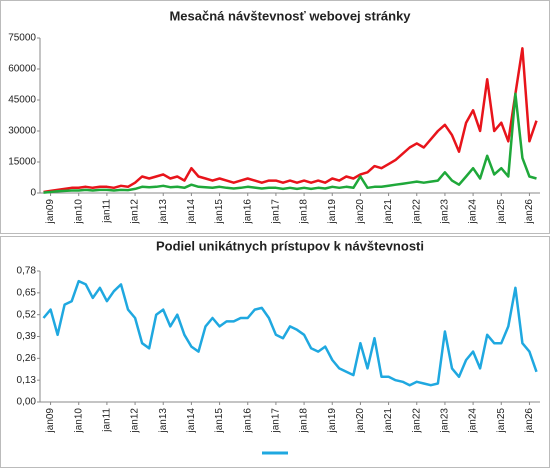 The width and height of the screenshot is (550, 468). I want to click on y-tick-label: 0,13, so click(27, 380).